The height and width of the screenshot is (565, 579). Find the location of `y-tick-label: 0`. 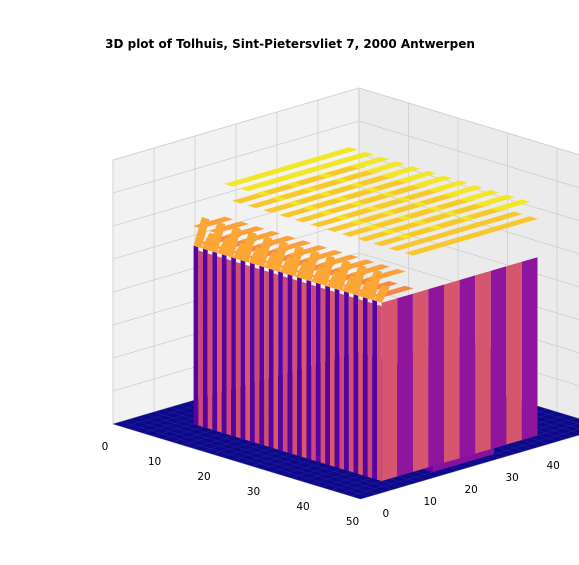

y-tick-label: 0 is located at coordinates (386, 514).